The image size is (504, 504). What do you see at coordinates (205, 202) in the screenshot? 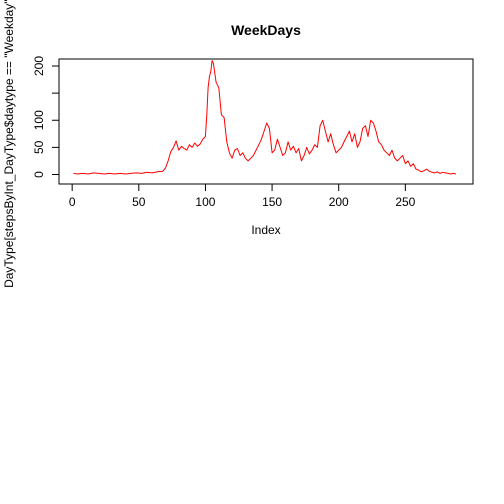
I see `x-tick-label: 100` at bounding box center [205, 202].